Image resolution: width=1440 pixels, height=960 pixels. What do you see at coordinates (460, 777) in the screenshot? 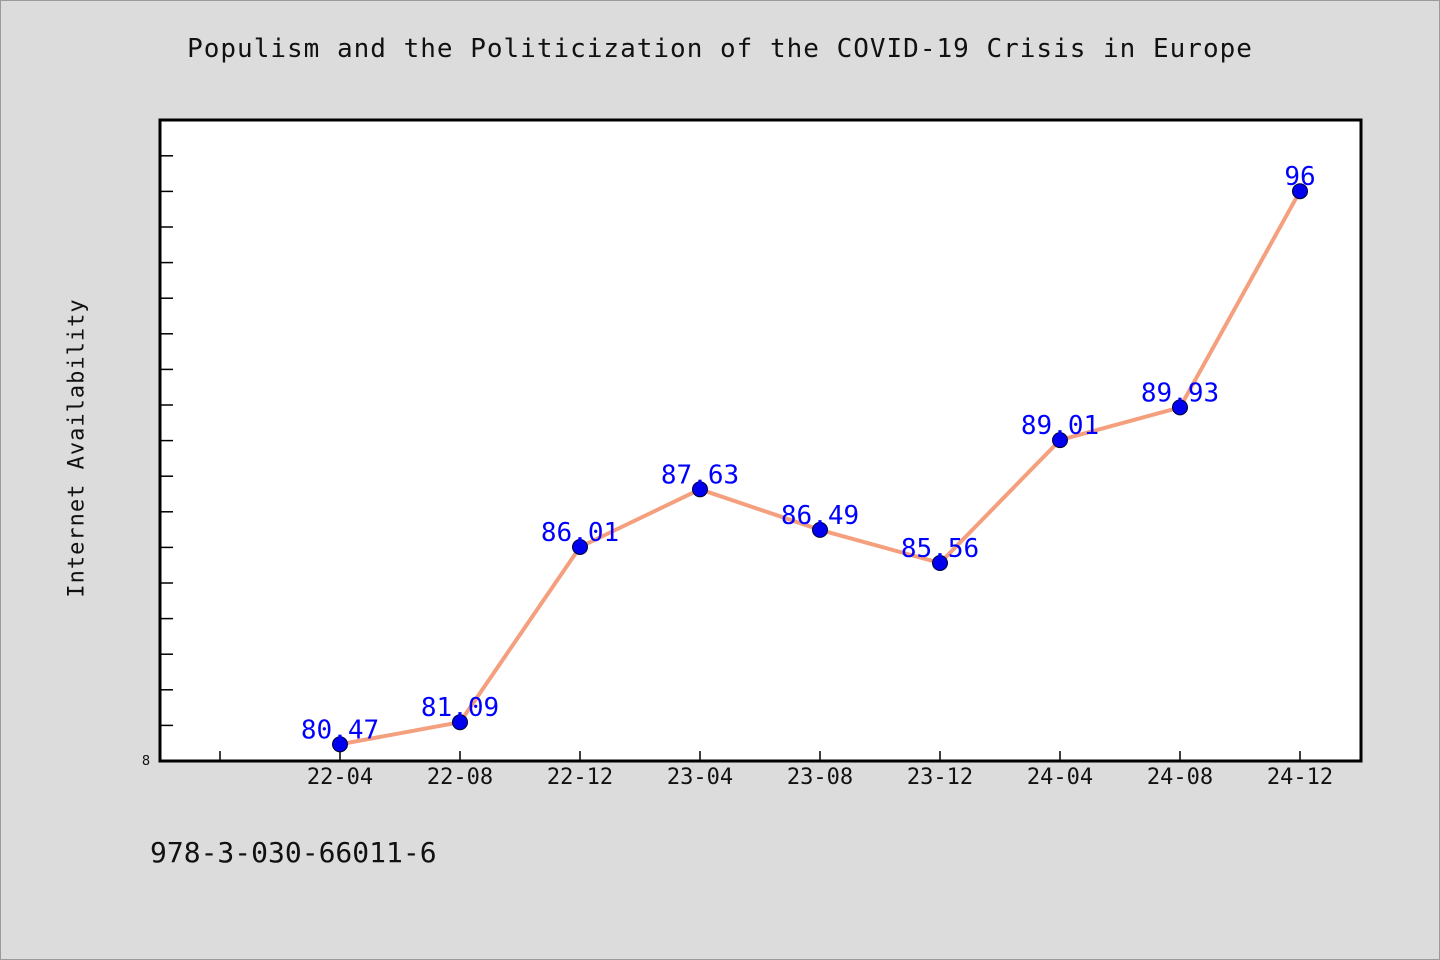
I see `x-tick-label: 22-08` at bounding box center [460, 777].